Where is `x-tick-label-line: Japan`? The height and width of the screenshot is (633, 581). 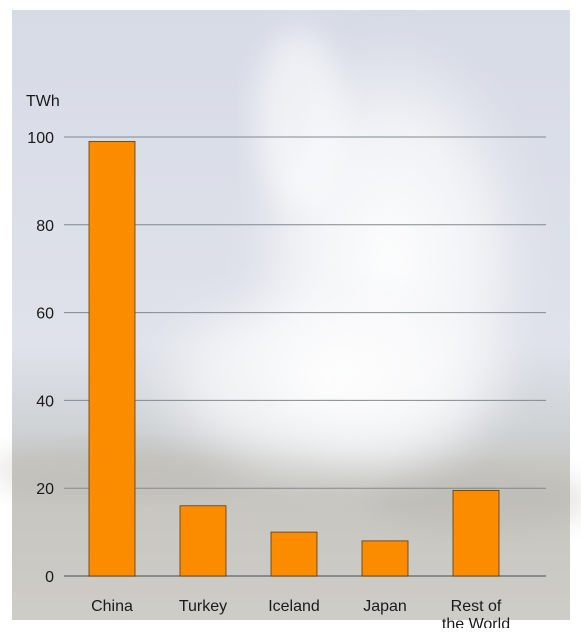 x-tick-label-line: Japan is located at coordinates (385, 606).